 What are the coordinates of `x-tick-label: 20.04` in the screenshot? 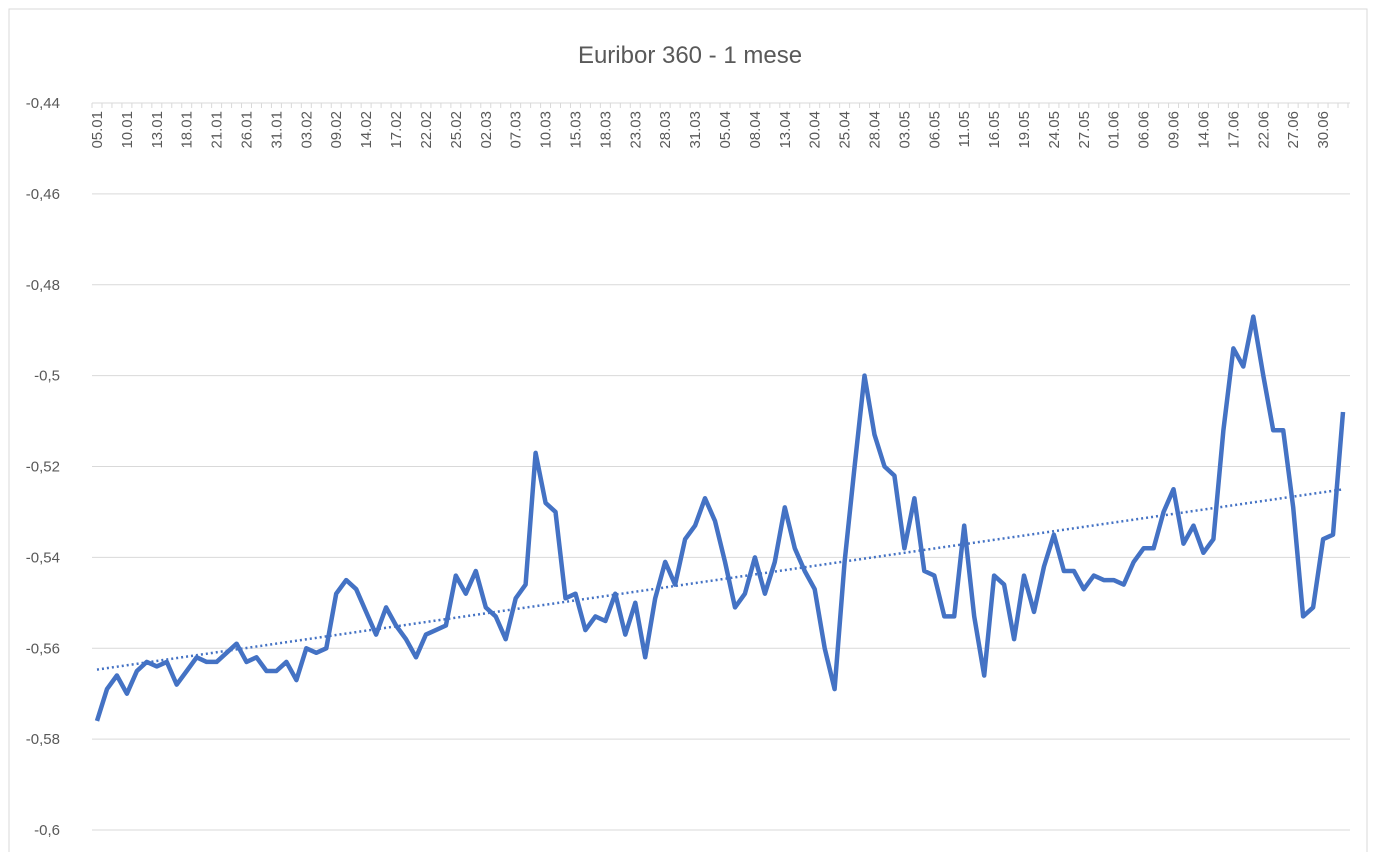 It's located at (815, 130).